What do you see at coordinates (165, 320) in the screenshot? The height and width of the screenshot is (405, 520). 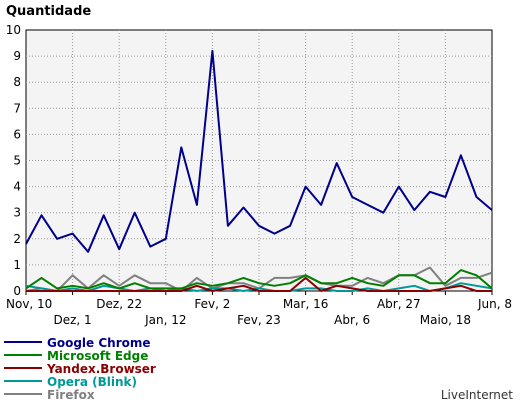 I see `x-tick-label: Jan, 12` at bounding box center [165, 320].